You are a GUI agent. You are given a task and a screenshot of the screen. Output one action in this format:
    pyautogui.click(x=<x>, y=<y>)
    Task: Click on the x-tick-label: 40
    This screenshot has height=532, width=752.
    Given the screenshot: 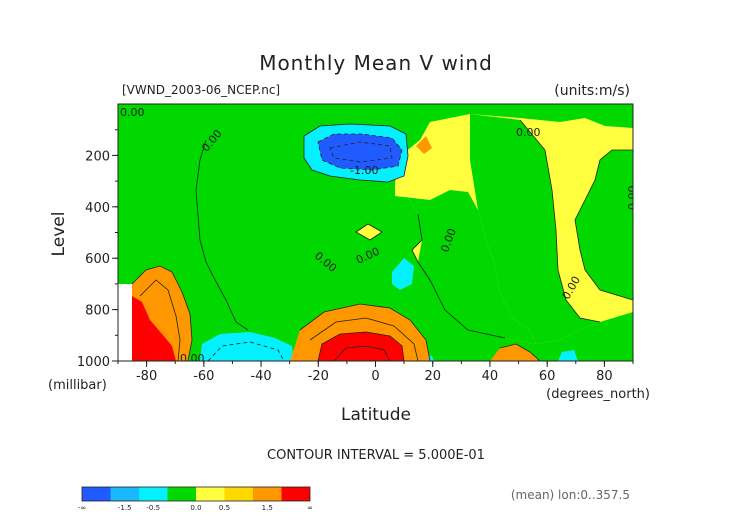 What is the action you would take?
    pyautogui.click(x=490, y=376)
    